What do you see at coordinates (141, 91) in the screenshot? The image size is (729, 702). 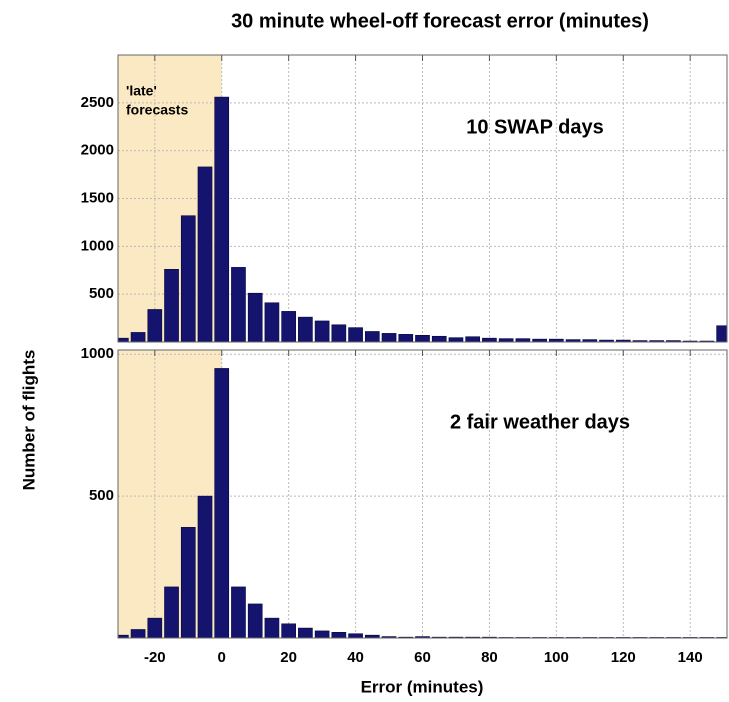 I see `annotation: 'late'` at bounding box center [141, 91].